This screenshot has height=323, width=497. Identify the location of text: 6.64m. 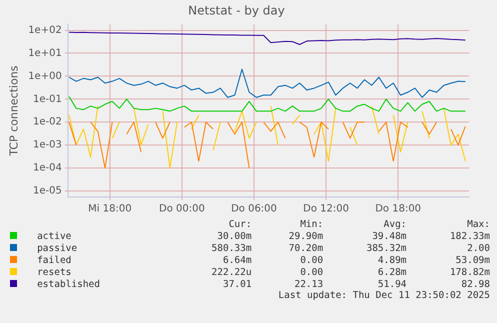
(237, 260).